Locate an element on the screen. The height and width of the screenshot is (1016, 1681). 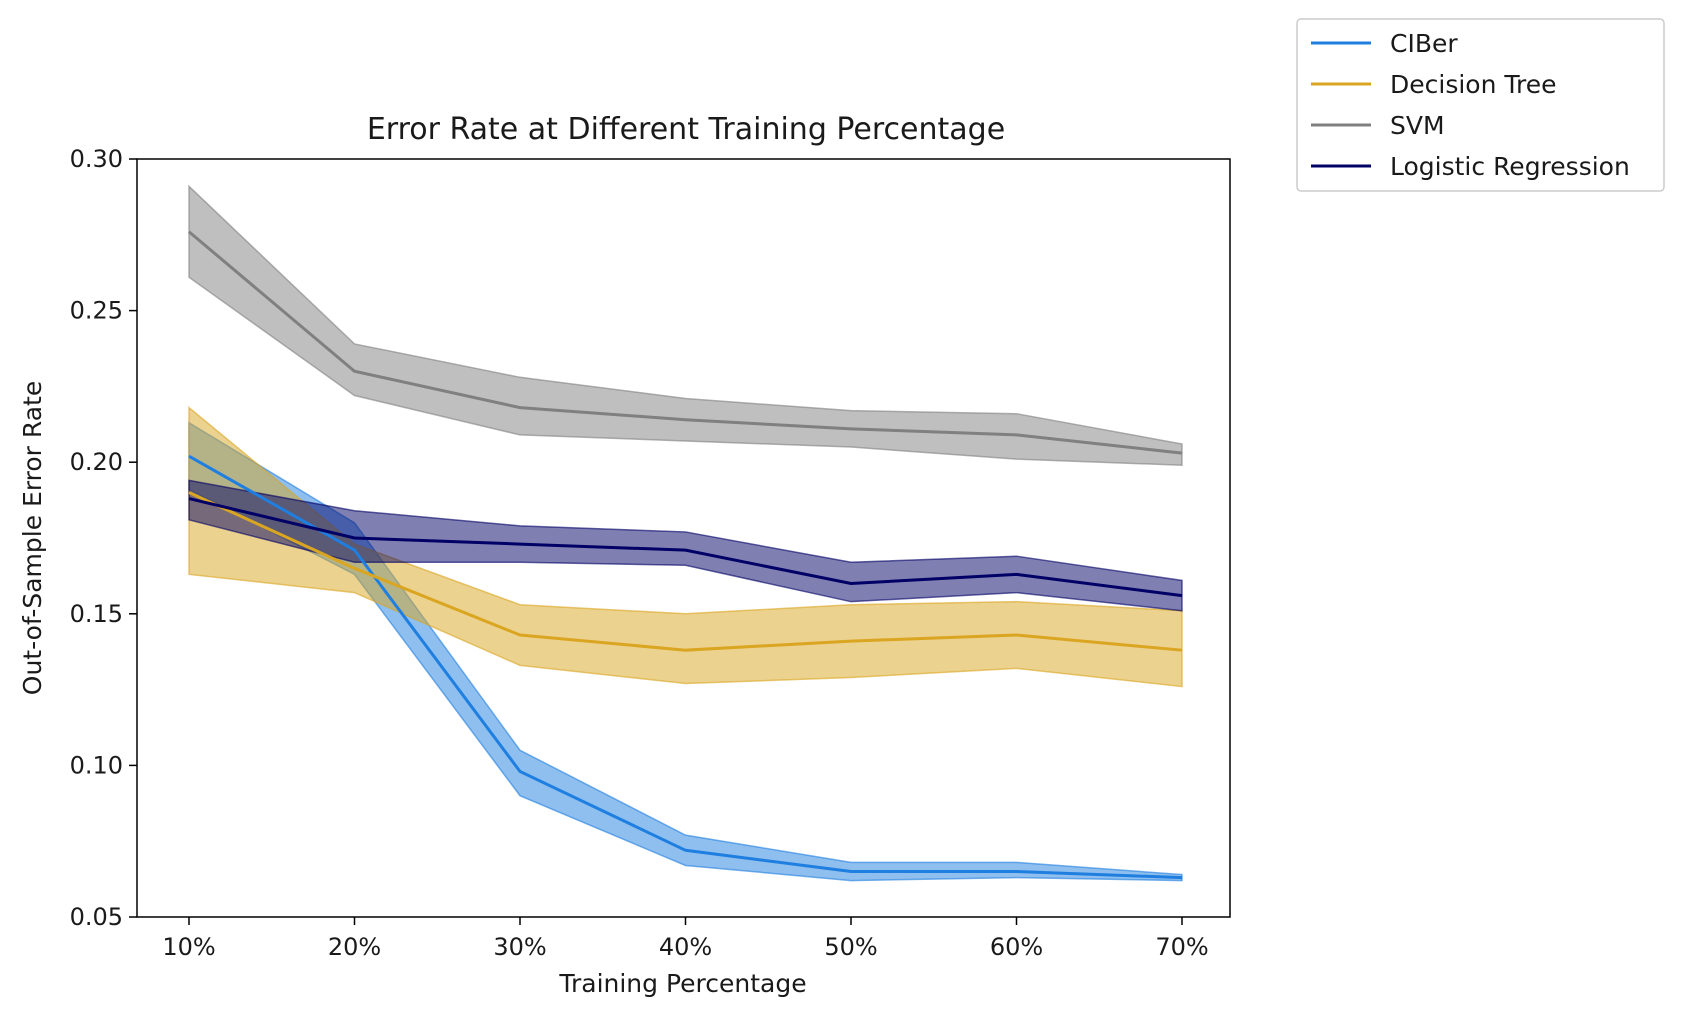
legend-items: CIBer Decision Tree SVM Logistic Regression is located at coordinates (1470, 105).